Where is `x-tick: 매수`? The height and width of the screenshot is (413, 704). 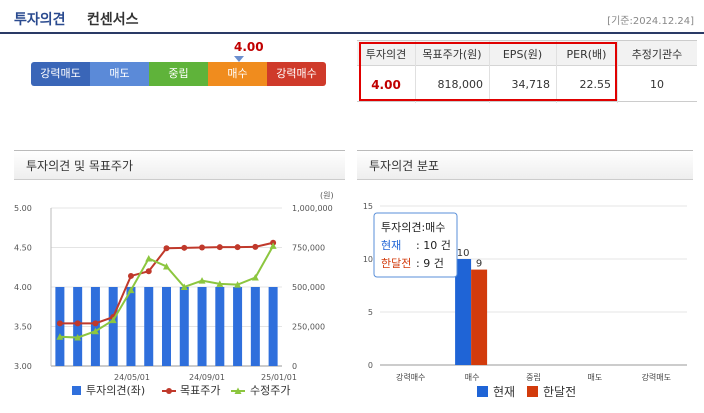 x-tick: 매수 is located at coordinates (472, 377).